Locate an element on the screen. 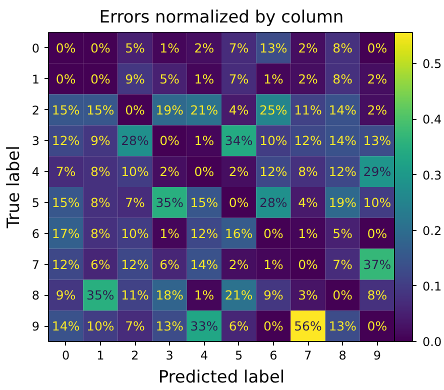 Image resolution: width=444 pixels, height=390 pixels. y-tick-label: 4 is located at coordinates (36, 172).